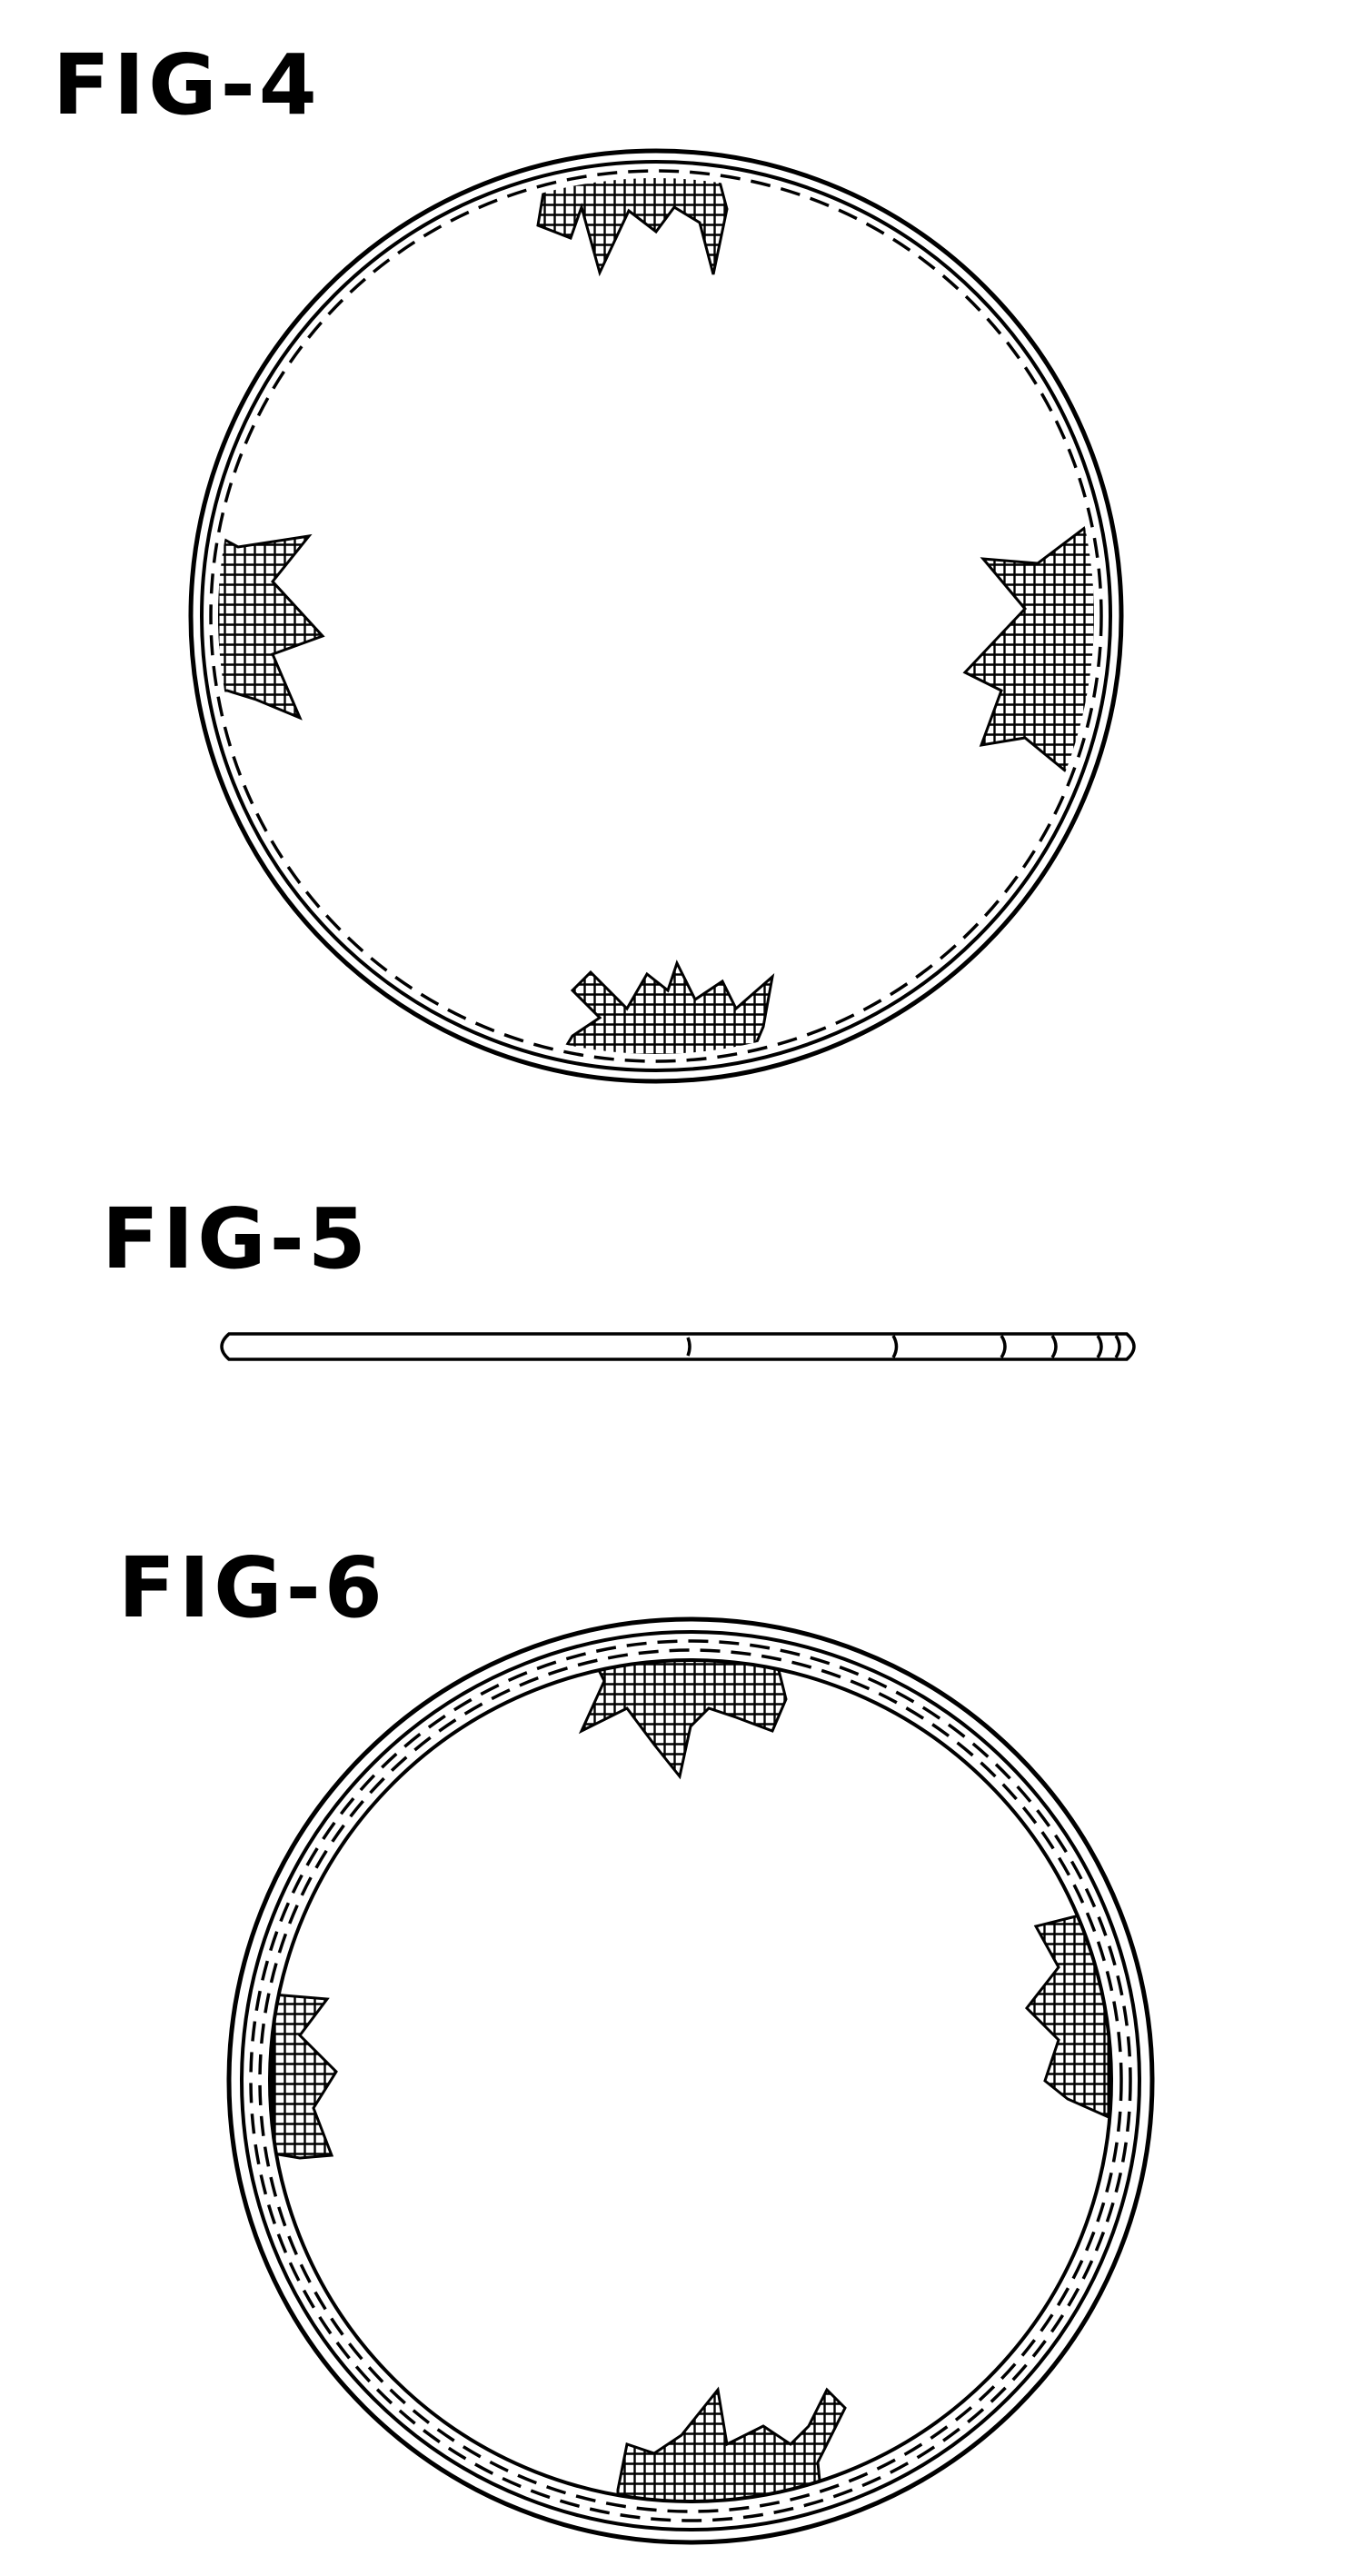 The width and height of the screenshot is (1363, 2576). Describe the element at coordinates (678, 1347) in the screenshot. I see `disc-edge-profile` at that location.